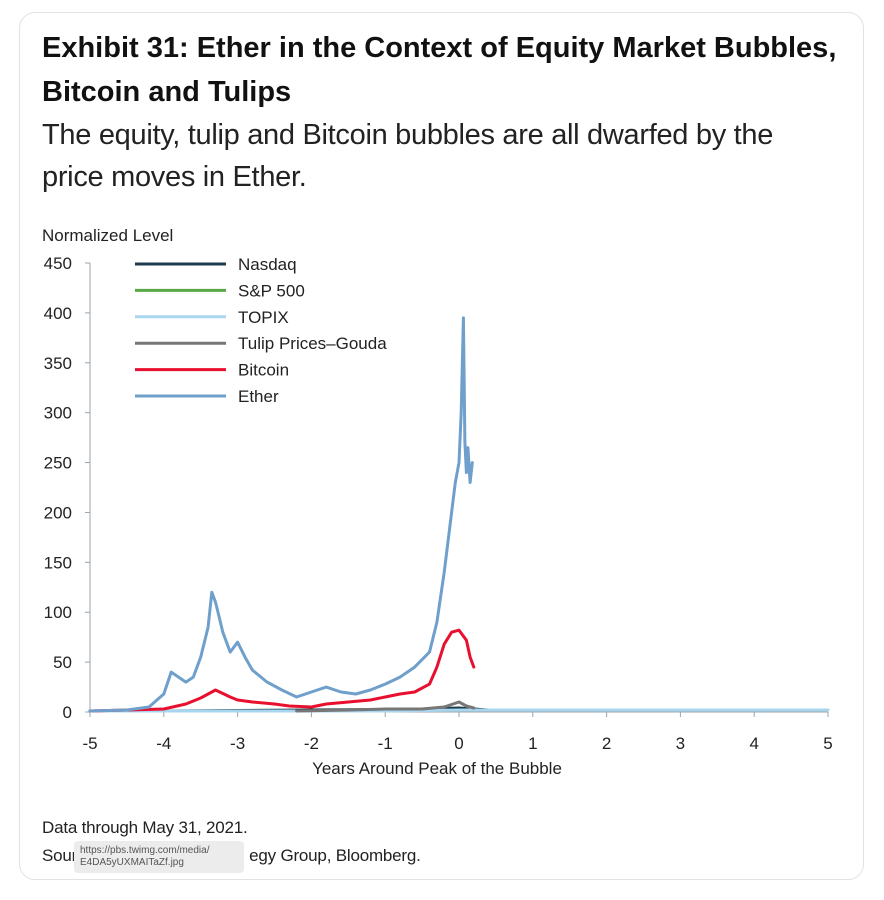 This screenshot has width=884, height=900. What do you see at coordinates (58, 413) in the screenshot?
I see `y-tick-label: 300` at bounding box center [58, 413].